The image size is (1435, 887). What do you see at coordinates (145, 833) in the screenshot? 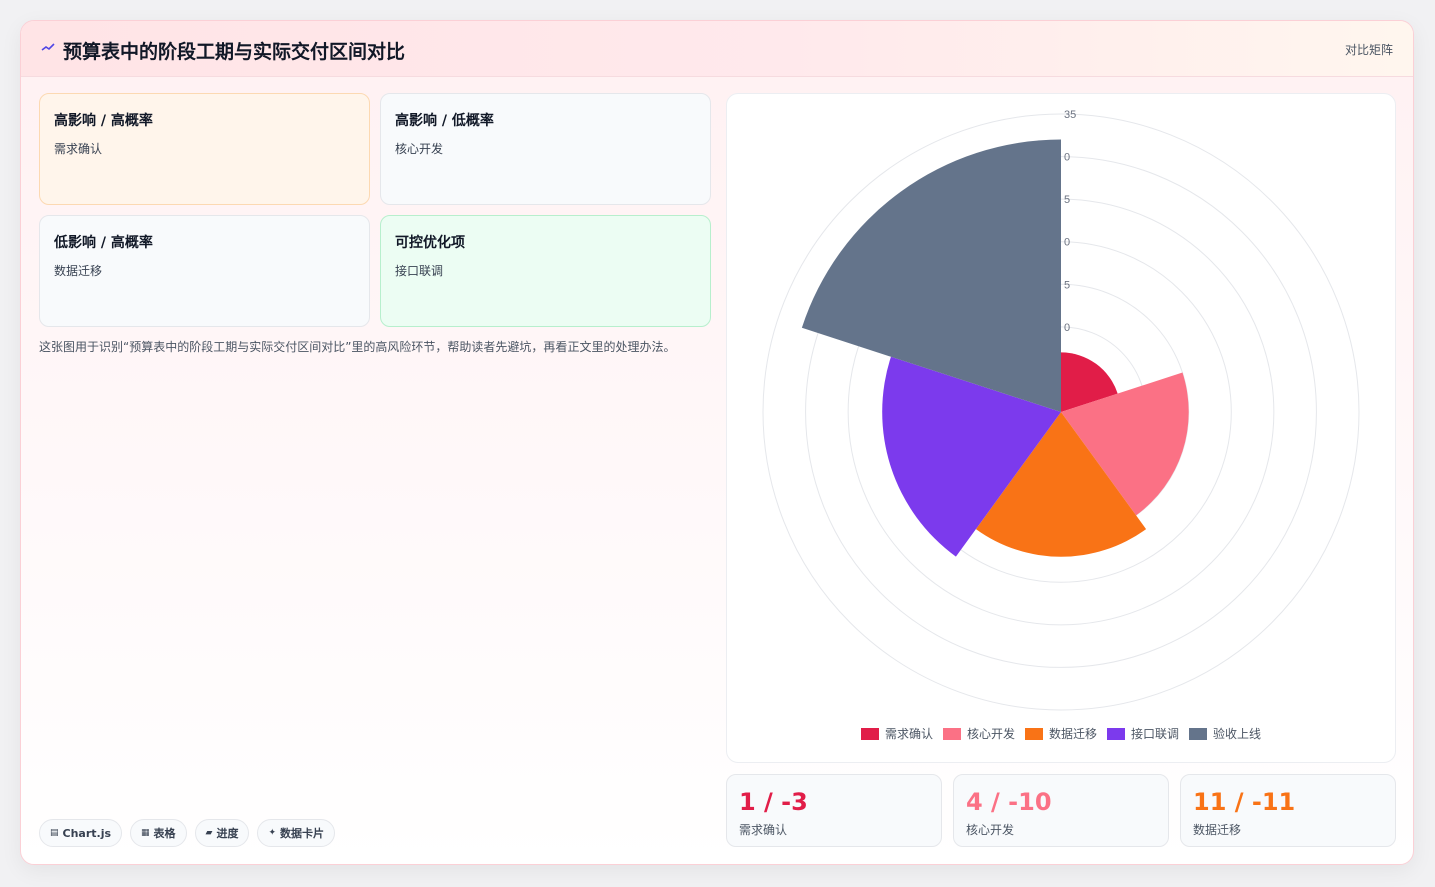
I see `table-icon: ▦` at bounding box center [145, 833].